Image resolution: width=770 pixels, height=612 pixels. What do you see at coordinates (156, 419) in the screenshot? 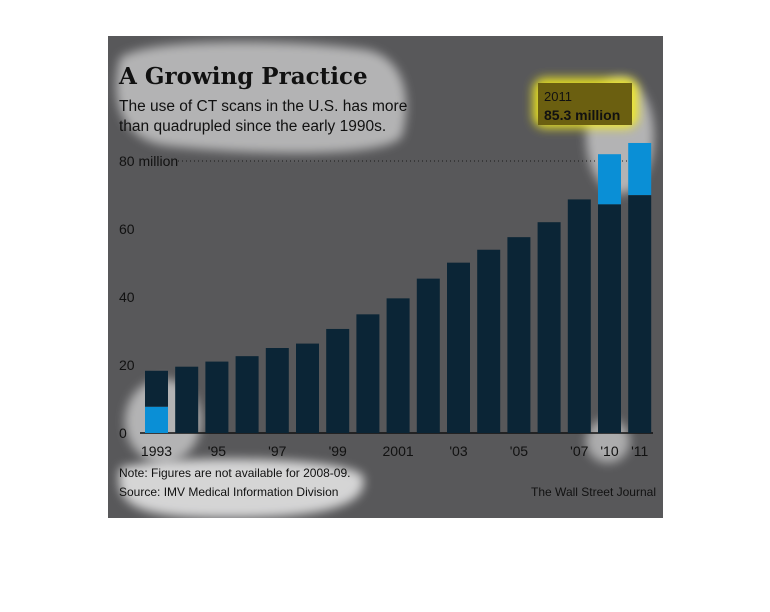
I see `bar-1993-highlight` at bounding box center [156, 419].